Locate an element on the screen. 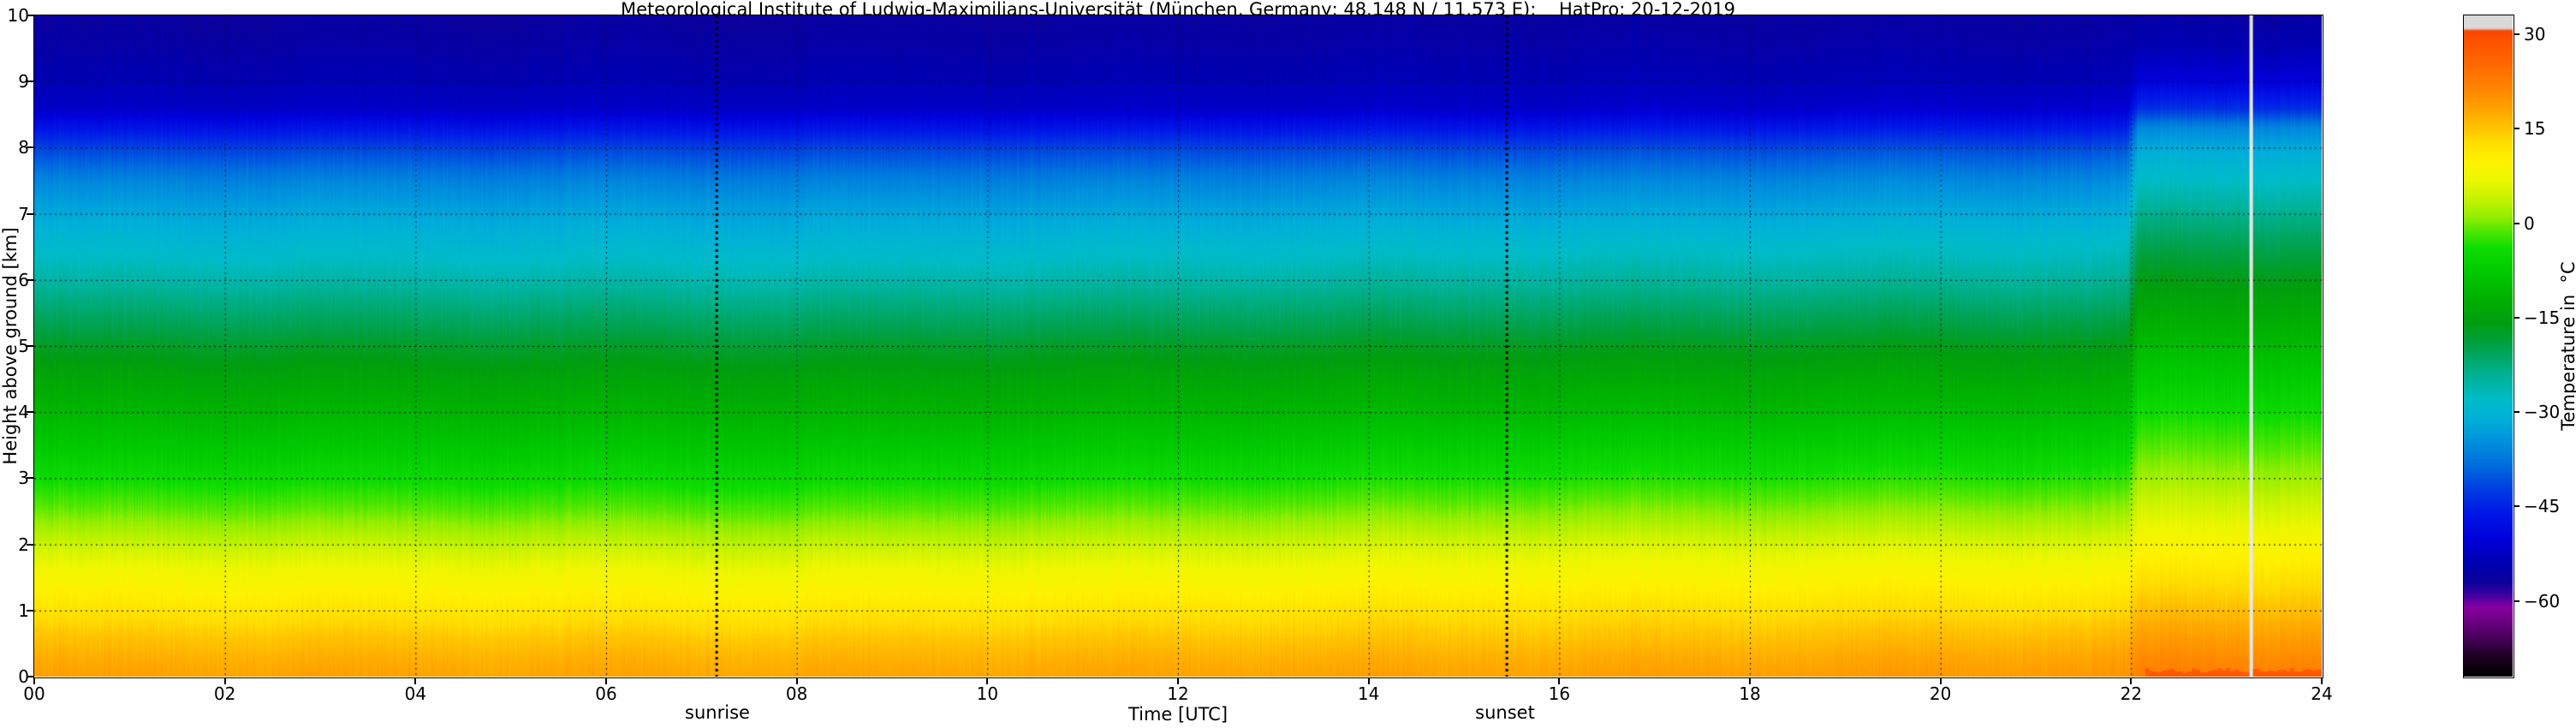 This screenshot has height=728, width=2576. colorbar-tick-label: −15 is located at coordinates (2542, 317).